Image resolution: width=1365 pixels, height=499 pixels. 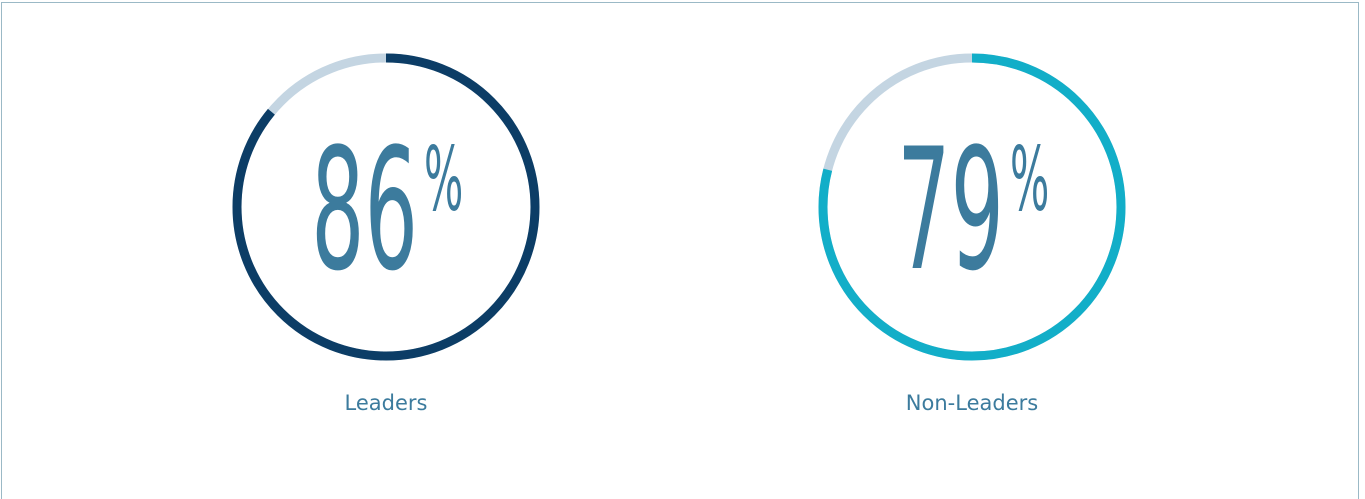 I want to click on category-label: Non-Leaders, so click(x=972, y=403).